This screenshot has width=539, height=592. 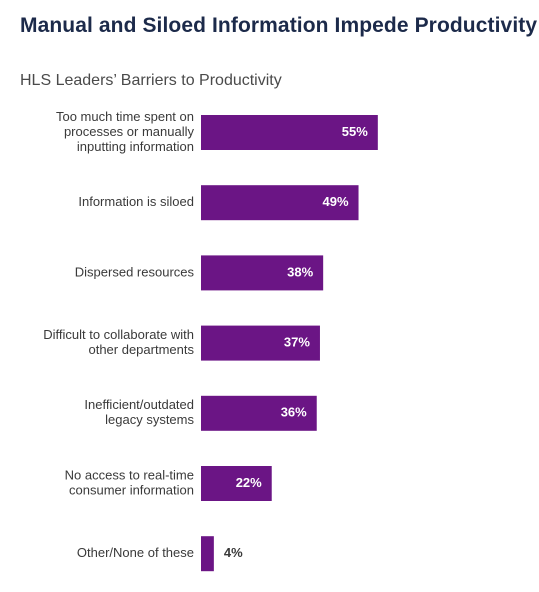 I want to click on value-label-5: 36%, so click(x=294, y=412).